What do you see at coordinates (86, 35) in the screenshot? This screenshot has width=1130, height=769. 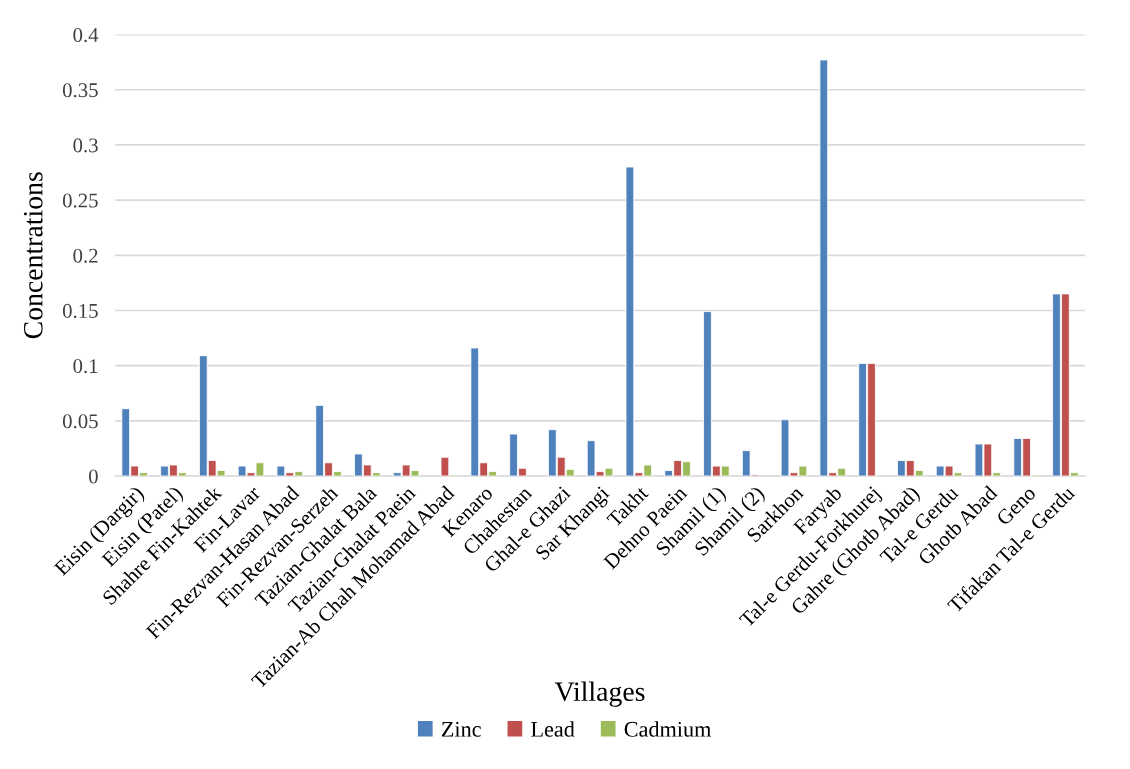 I see `y-tick-label: 0.4` at bounding box center [86, 35].